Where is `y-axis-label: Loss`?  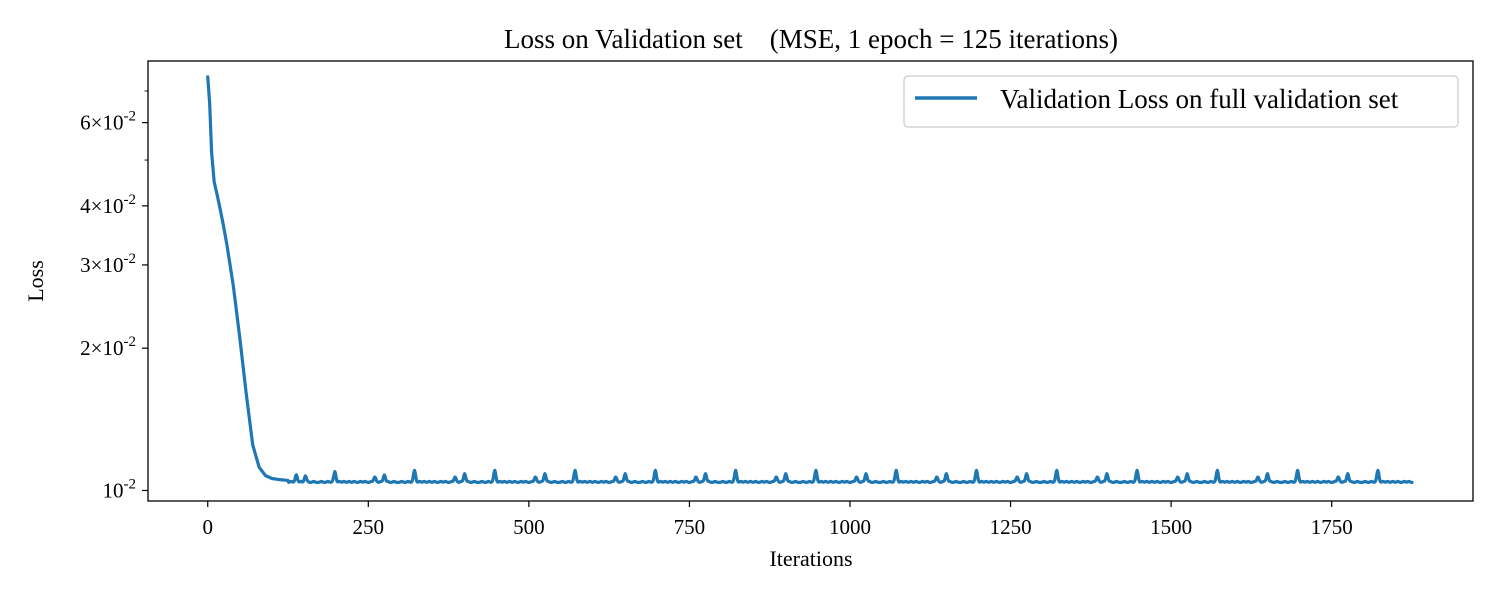
y-axis-label: Loss is located at coordinates (35, 281).